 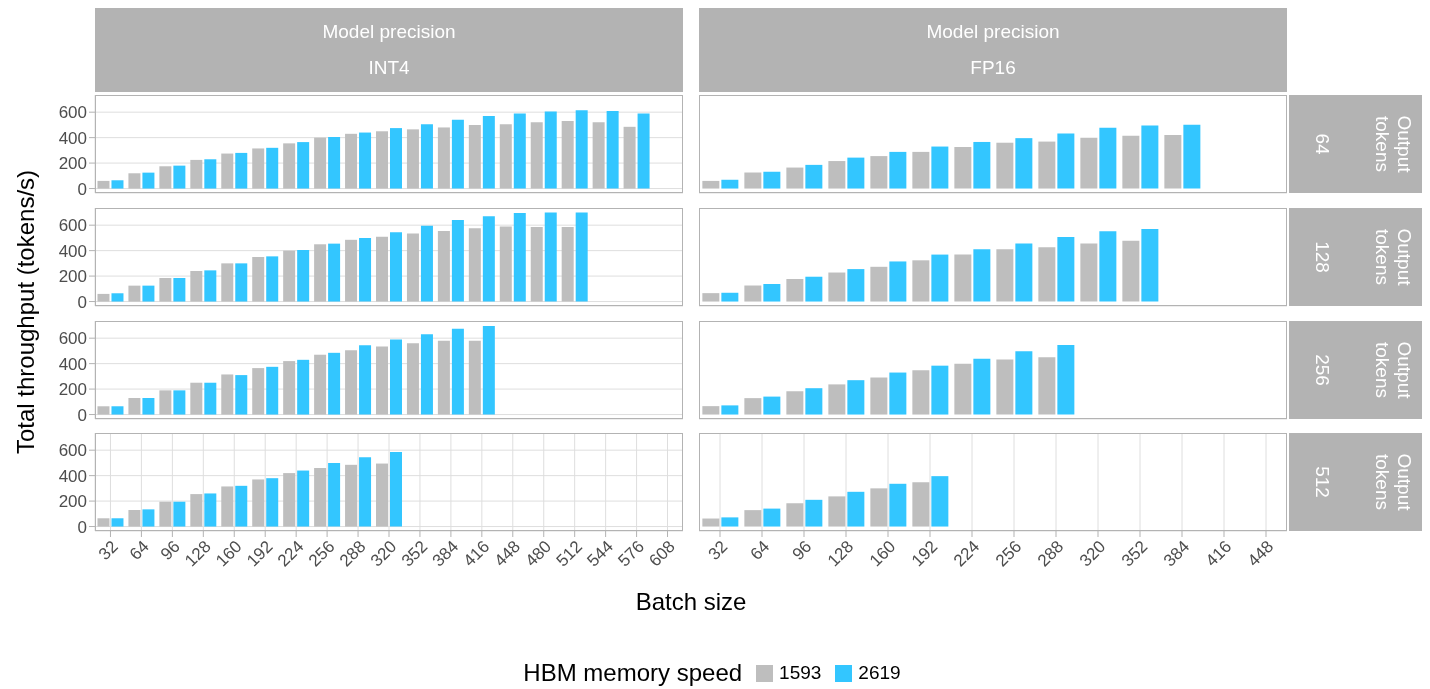 What do you see at coordinates (1050, 553) in the screenshot?
I see `x-tick-label: 288` at bounding box center [1050, 553].